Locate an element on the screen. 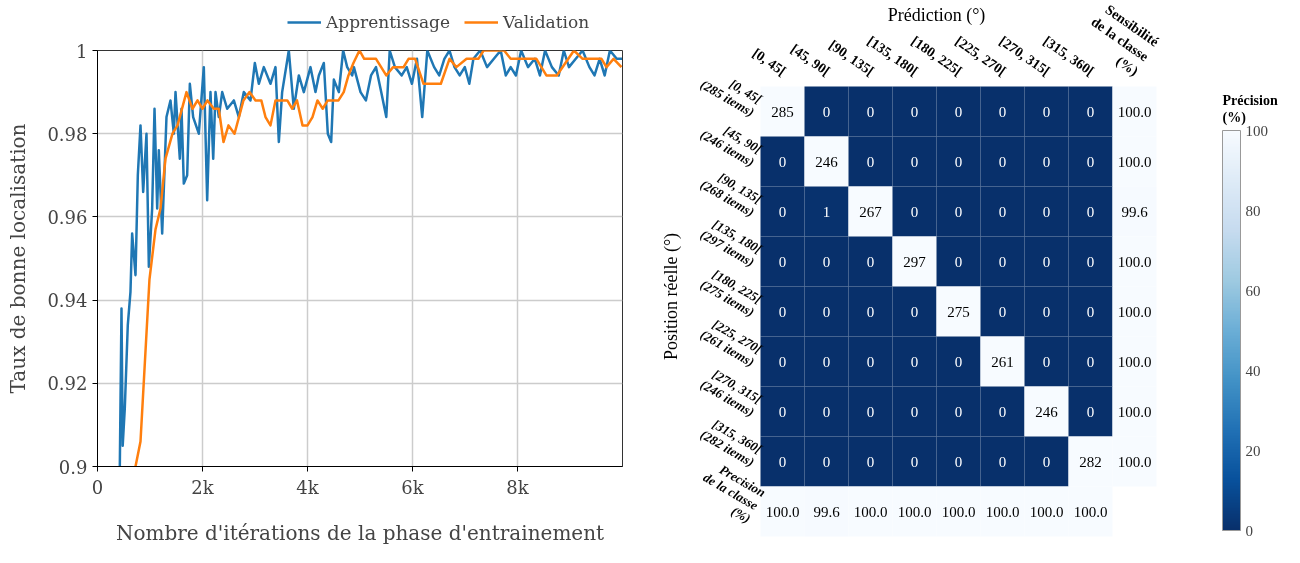 This screenshot has height=563, width=1300. data-label: 261 is located at coordinates (1002, 361).